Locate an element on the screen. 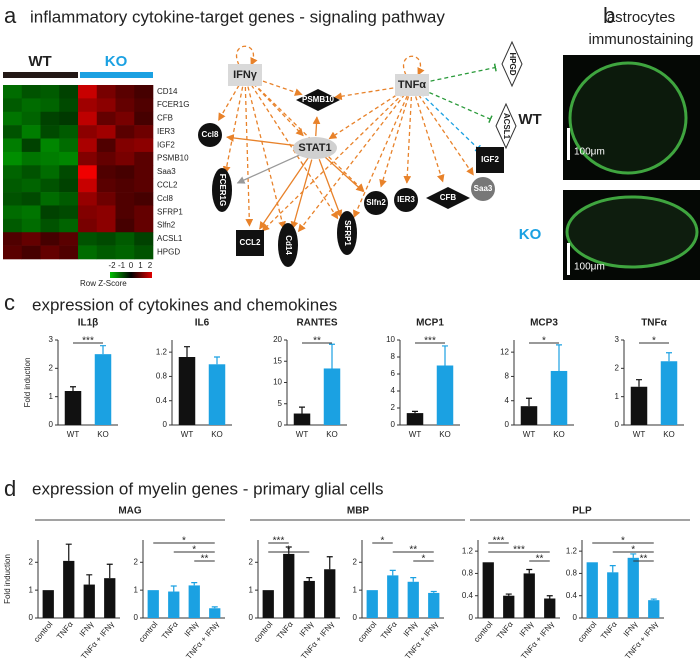 Image resolution: width=700 pixels, height=665 pixels. node-label: CFB is located at coordinates (448, 197).